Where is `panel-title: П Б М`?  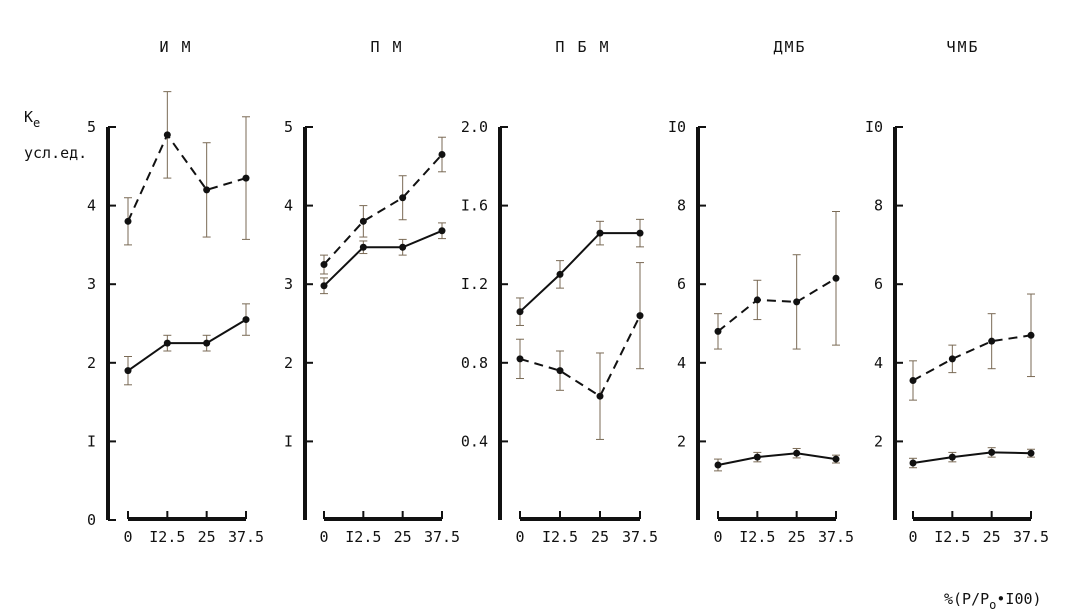
panel-title: П Б М is located at coordinates (582, 47).